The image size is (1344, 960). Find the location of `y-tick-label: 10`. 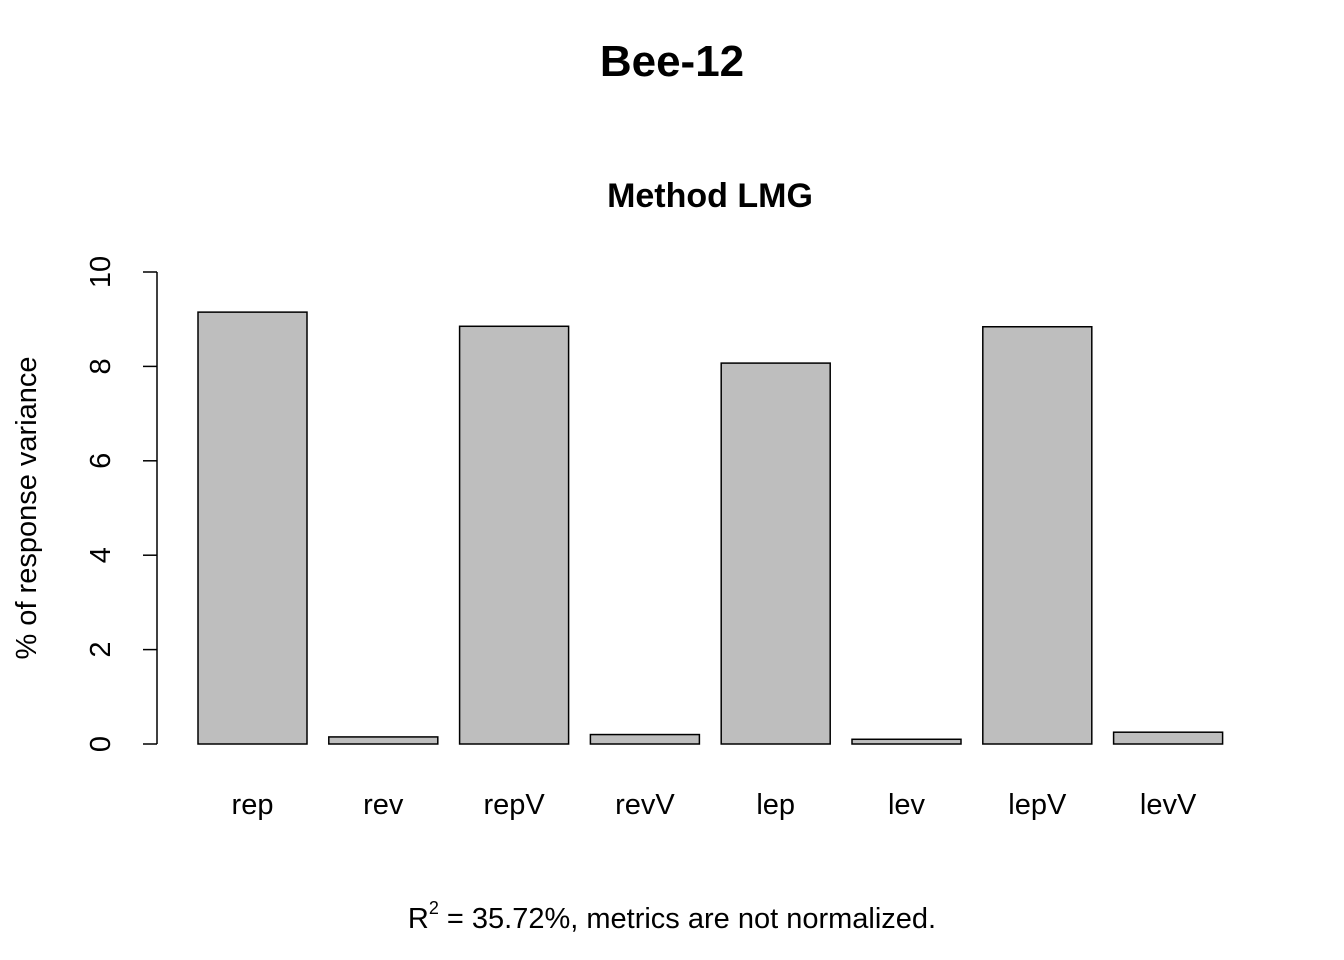

y-tick-label: 10 is located at coordinates (101, 272).